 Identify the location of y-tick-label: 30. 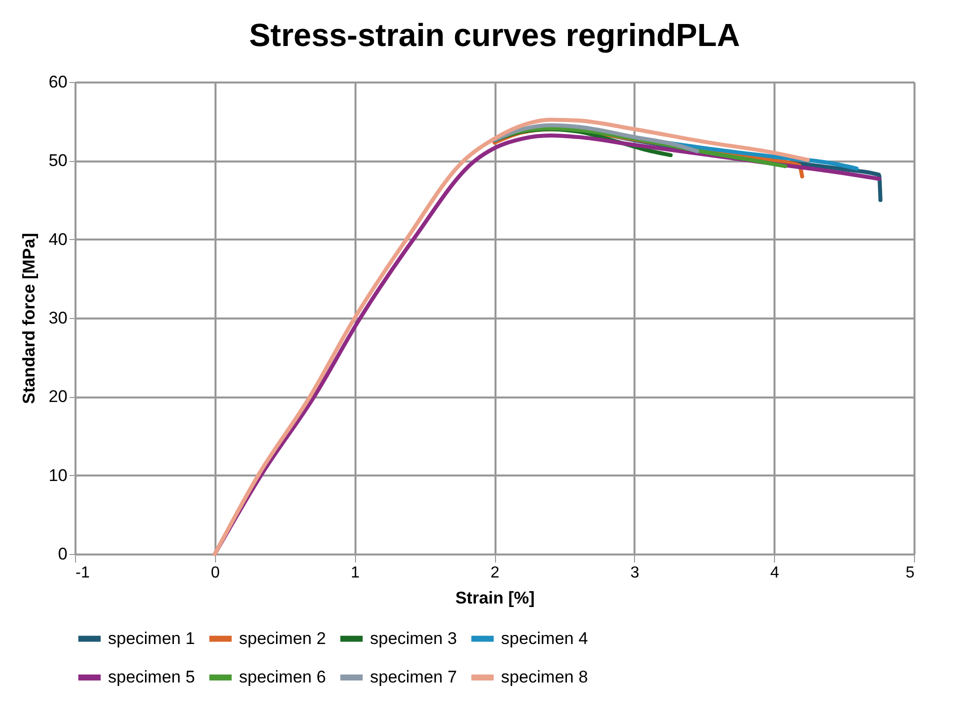
(58, 318).